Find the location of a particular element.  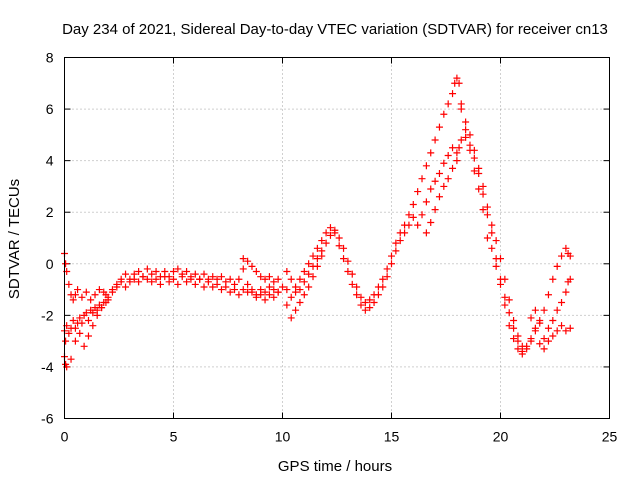

y-tick-label: 2 is located at coordinates (50, 212).